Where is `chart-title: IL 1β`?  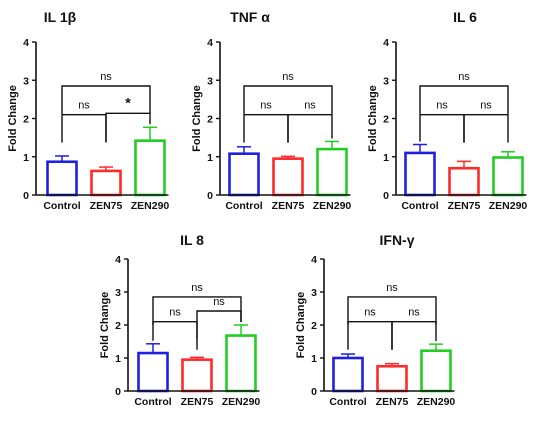
chart-title: IL 1β is located at coordinates (60, 17).